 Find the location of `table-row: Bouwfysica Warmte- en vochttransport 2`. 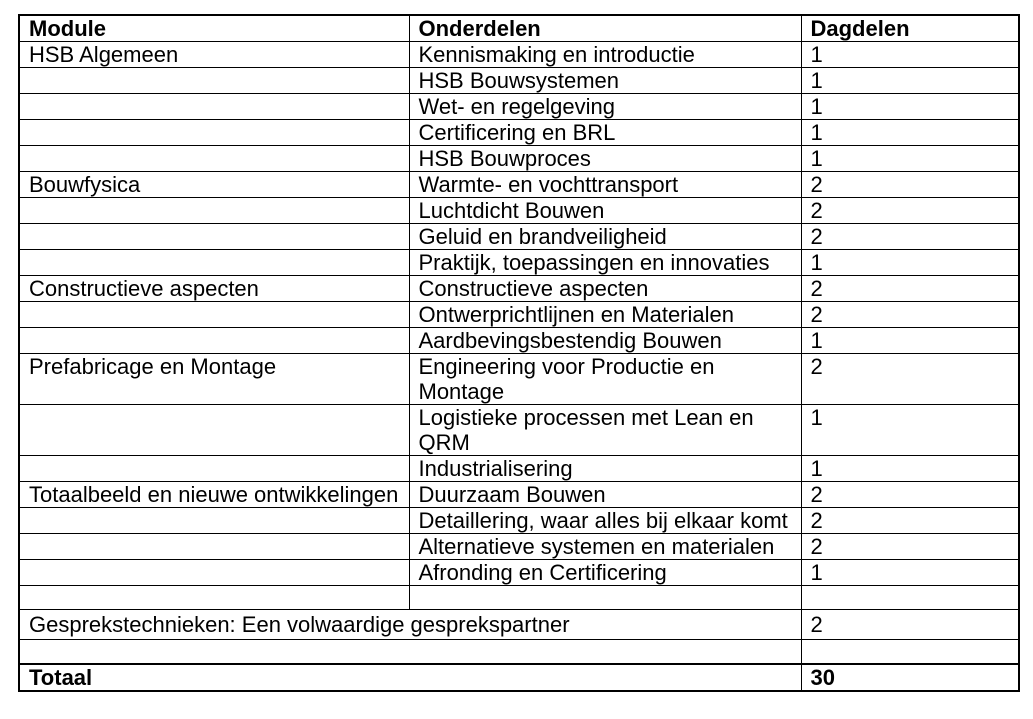

table-row: Bouwfysica Warmte- en vochttransport 2 is located at coordinates (519, 184).